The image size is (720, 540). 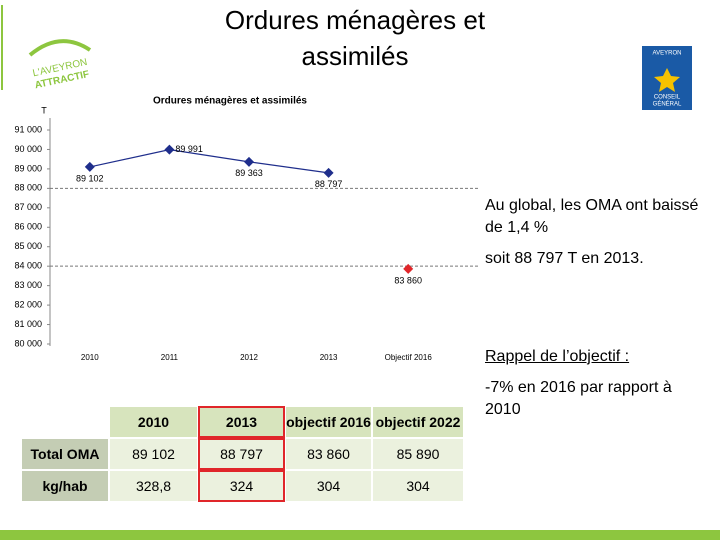 I want to click on col-header: objectif 2016, so click(x=328, y=422).